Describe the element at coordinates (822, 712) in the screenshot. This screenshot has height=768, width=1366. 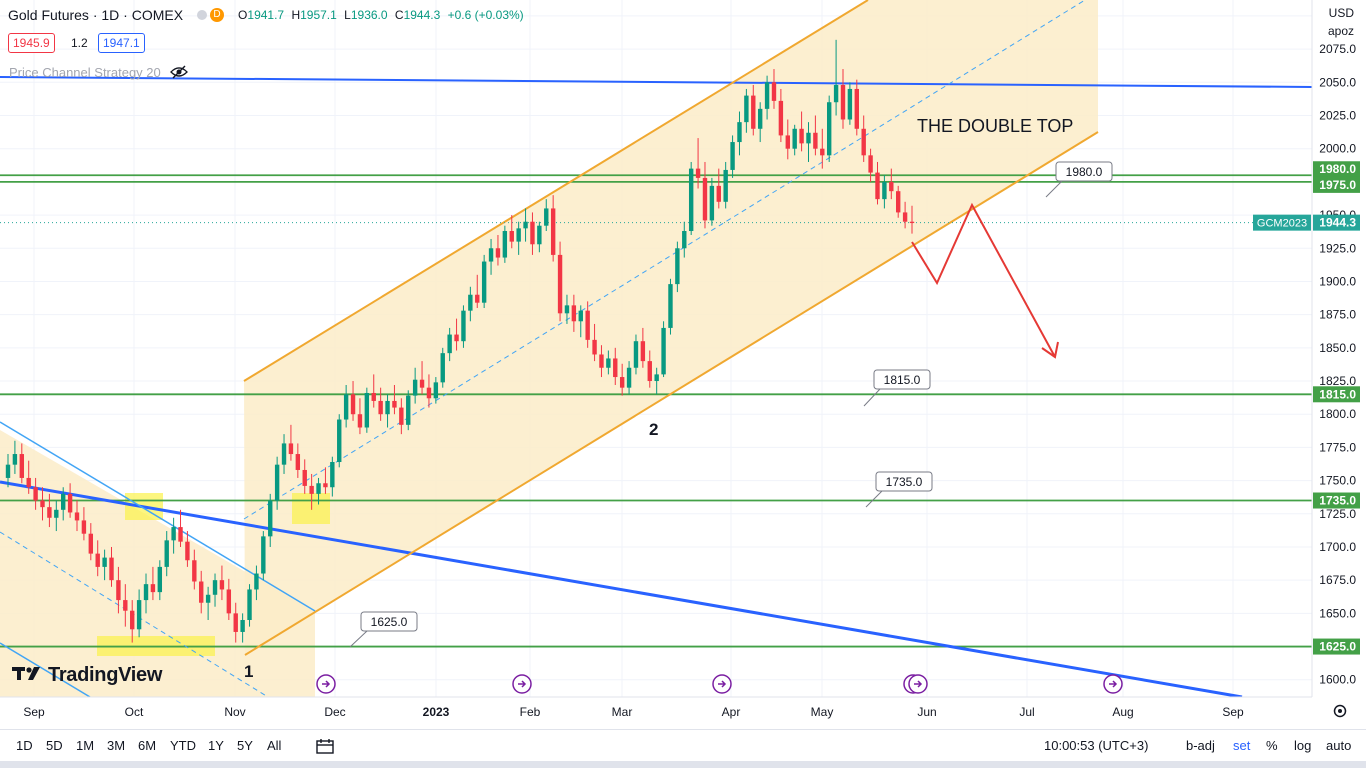
I see `time-tick-label: May` at that location.